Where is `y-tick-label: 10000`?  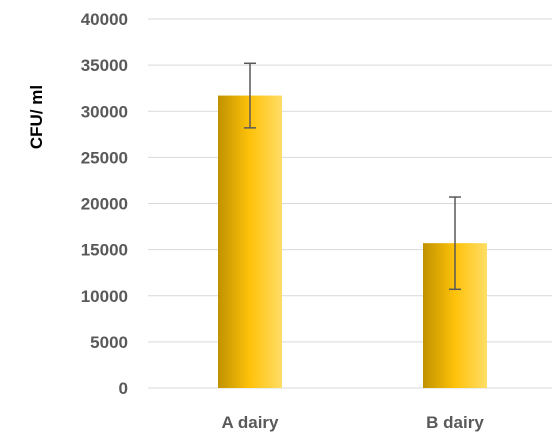
y-tick-label: 10000 is located at coordinates (104, 296).